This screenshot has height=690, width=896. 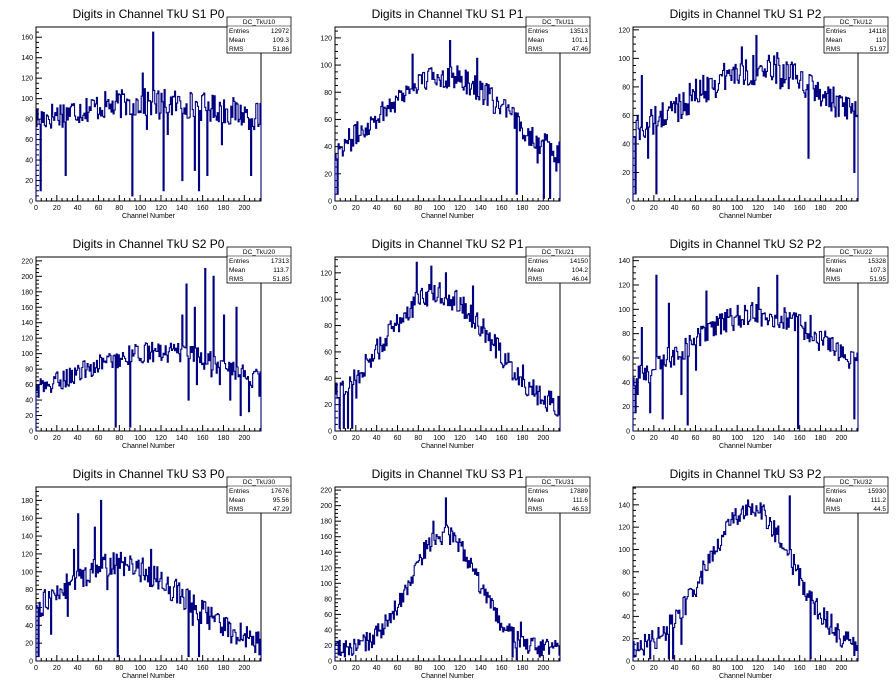 What do you see at coordinates (856, 495) in the screenshot?
I see `stats-box: DC_TkU32 Entries 15930 Mean 111.2 RMS 44.5` at bounding box center [856, 495].